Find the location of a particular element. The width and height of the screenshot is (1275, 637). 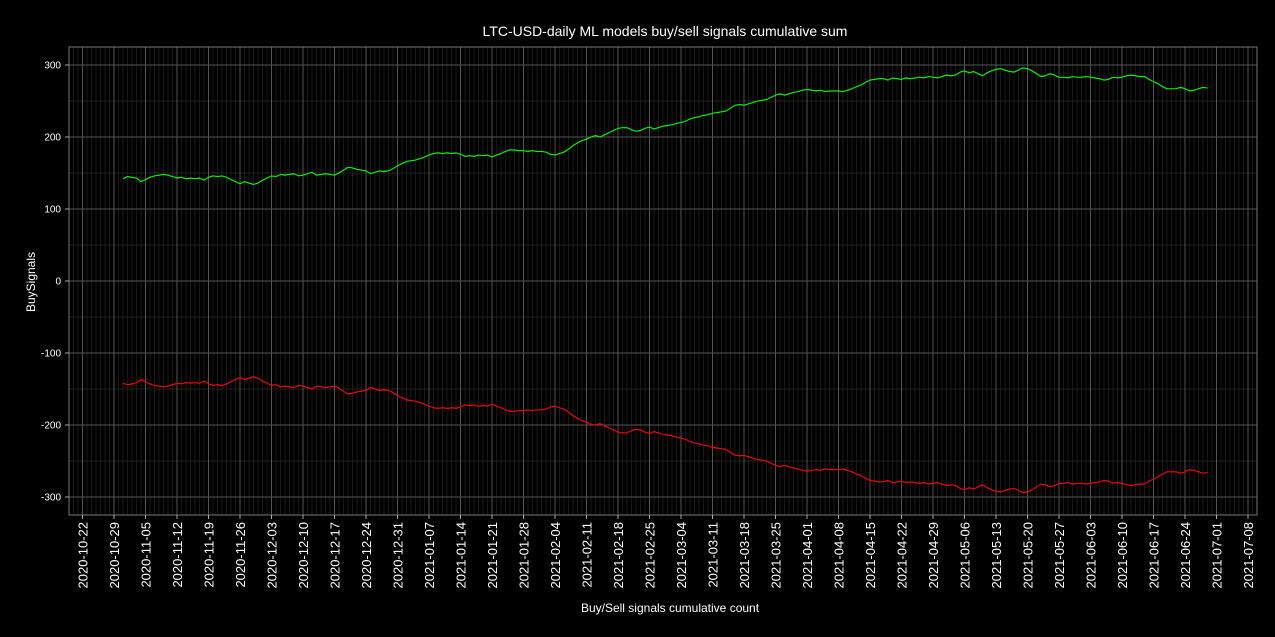

x-tick-label: 2021-04-01 is located at coordinates (807, 555).